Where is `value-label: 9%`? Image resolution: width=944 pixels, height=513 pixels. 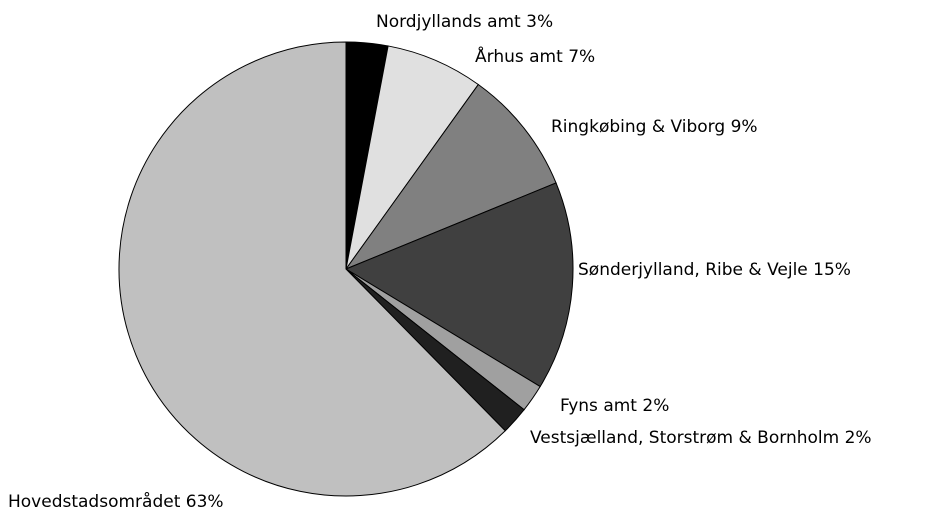
value-label: 9% is located at coordinates (744, 127).